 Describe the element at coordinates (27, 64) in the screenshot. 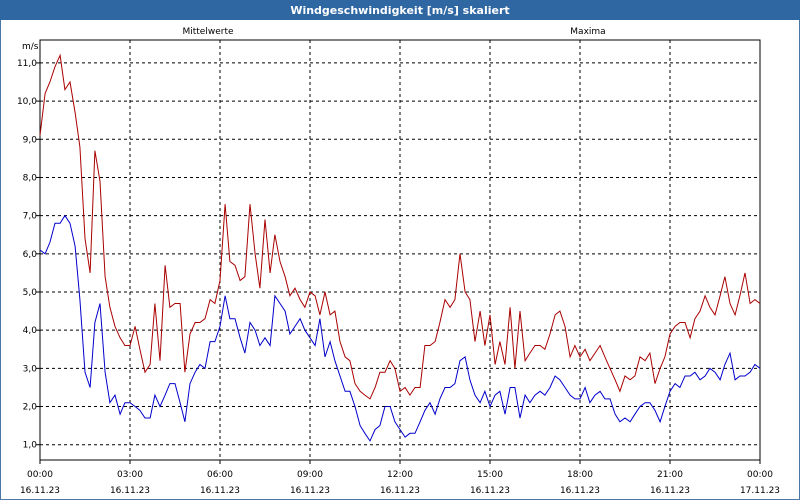

I see `y-tick-label: 11,0` at that location.